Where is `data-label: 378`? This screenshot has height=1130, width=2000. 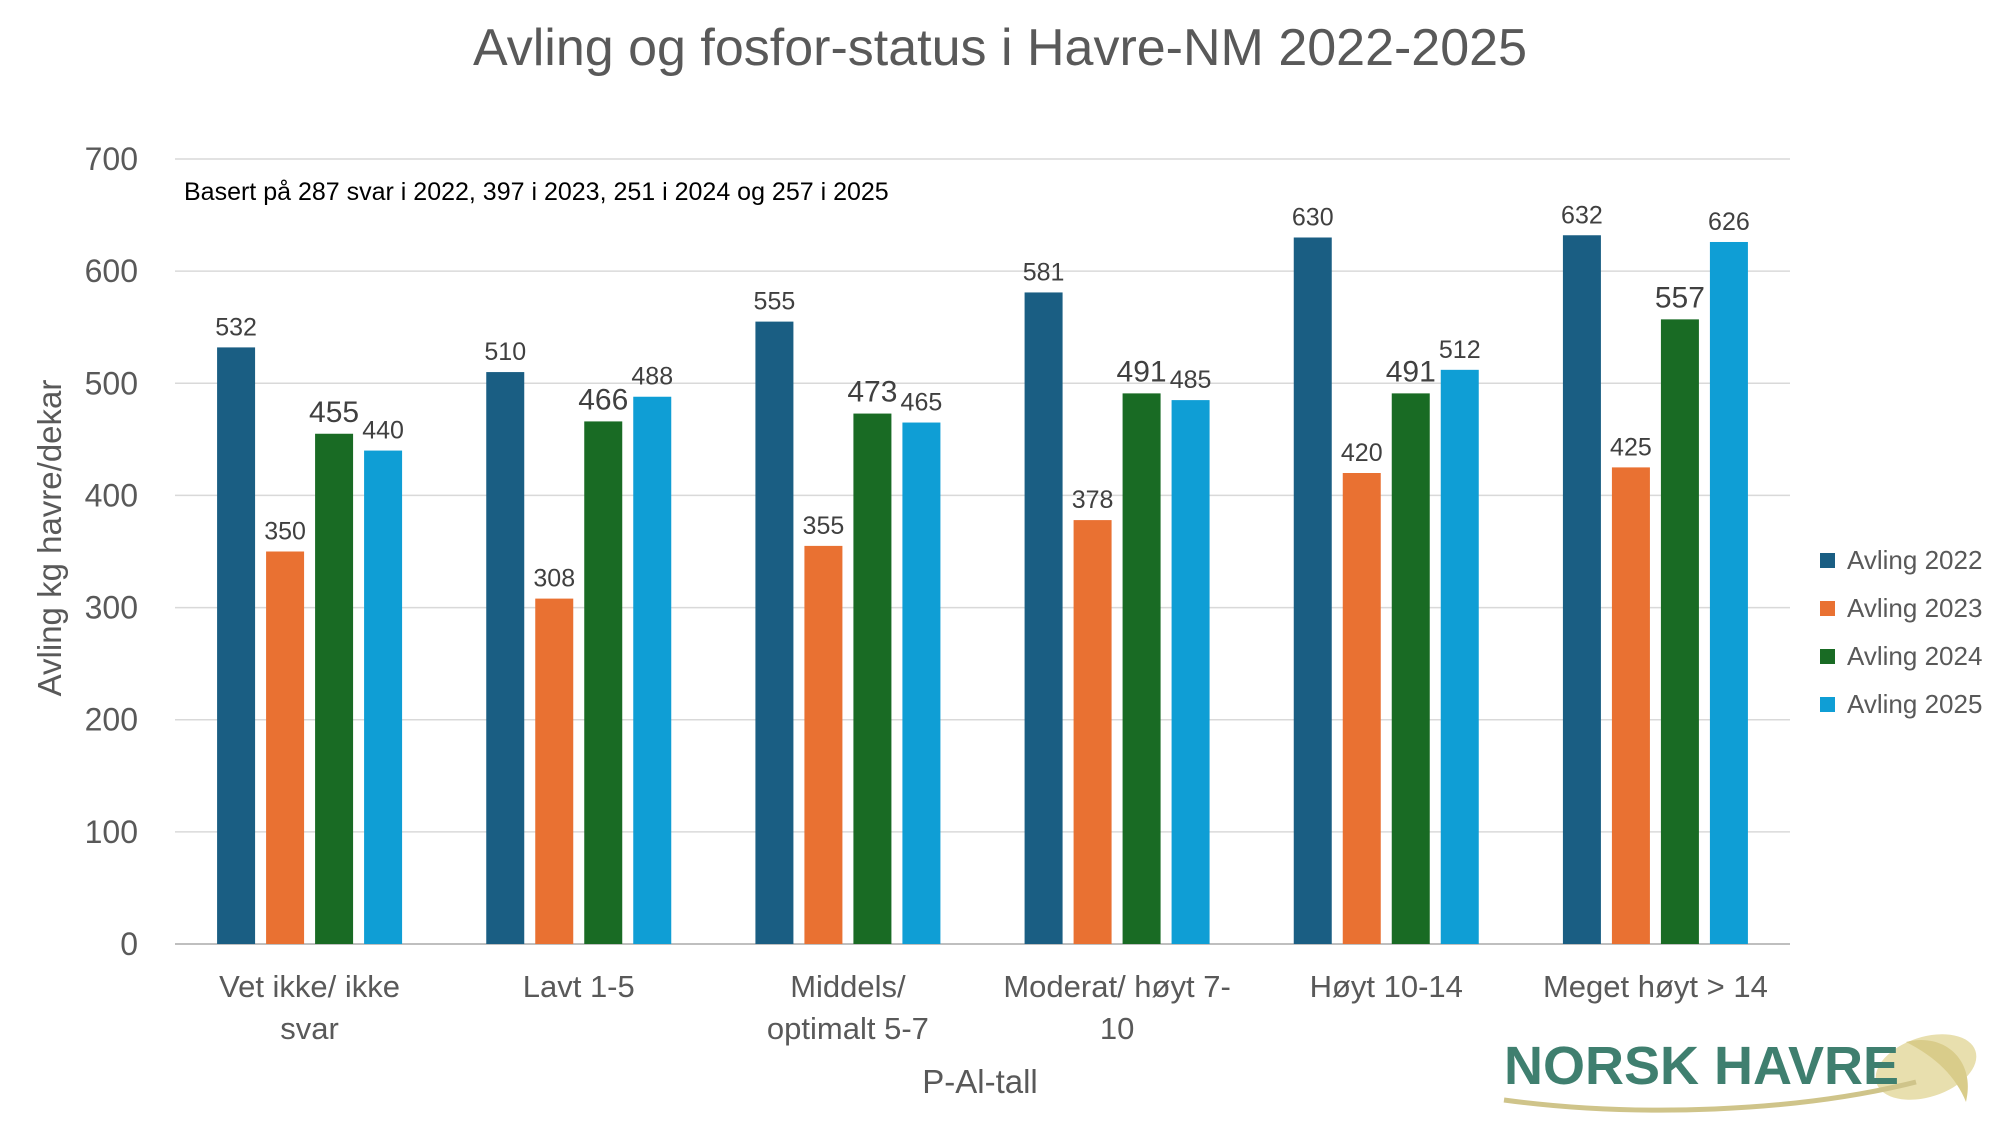
data-label: 378 is located at coordinates (1093, 500).